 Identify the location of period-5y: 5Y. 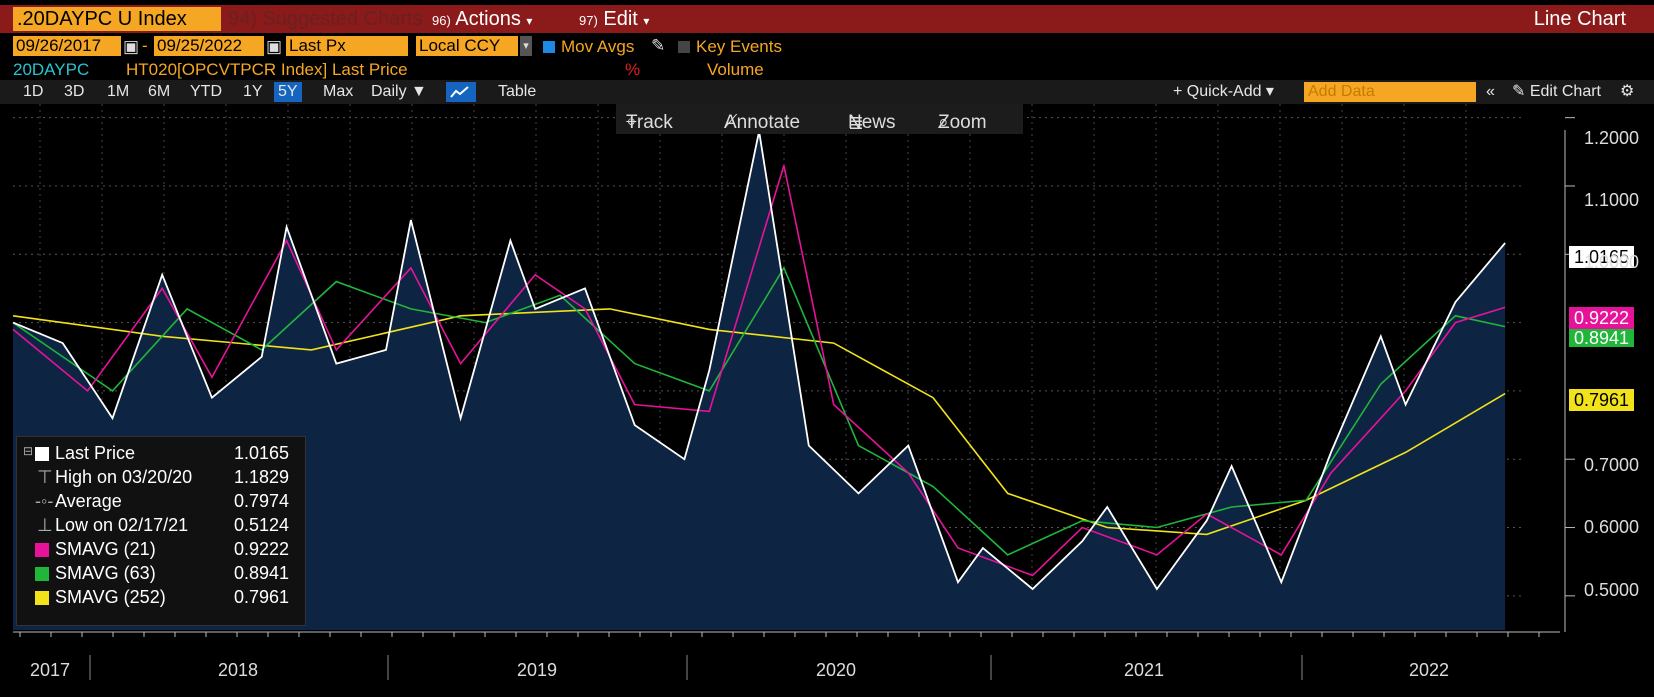
(288, 92).